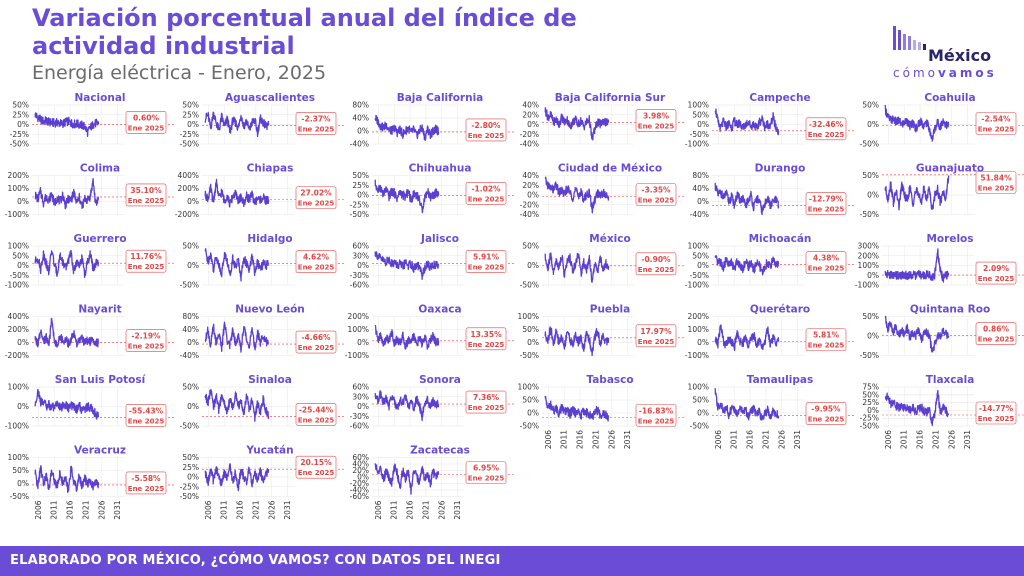 This screenshot has height=576, width=1024. Describe the element at coordinates (38, 509) in the screenshot. I see `x-tick-label: 2006` at that location.